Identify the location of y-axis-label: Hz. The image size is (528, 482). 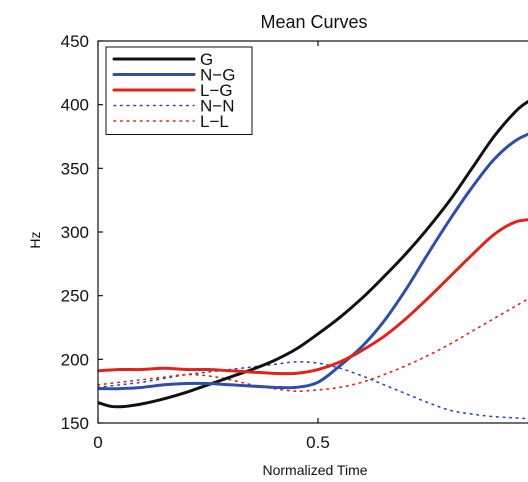
(35, 239).